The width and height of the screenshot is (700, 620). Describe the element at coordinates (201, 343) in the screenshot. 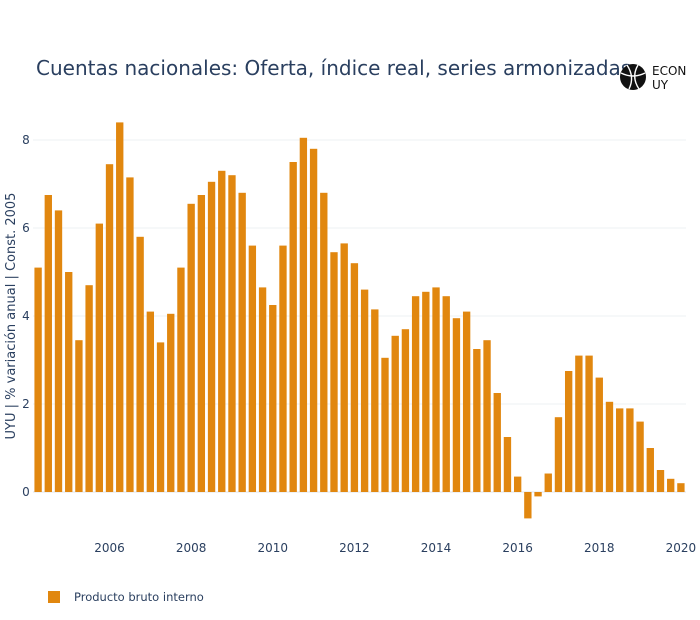

I see `bar-2008-Q2` at that location.